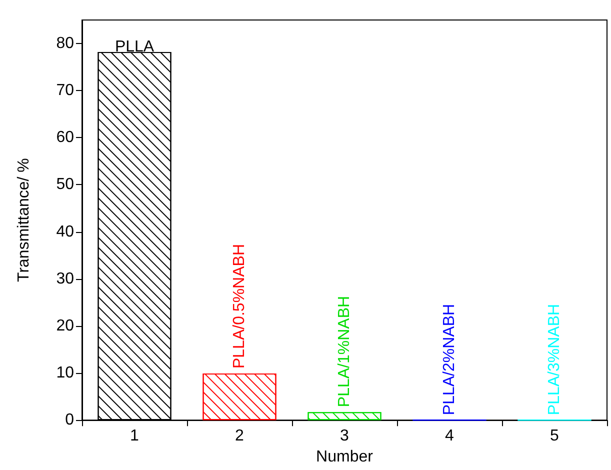 The height and width of the screenshot is (470, 611). I want to click on y-tick-label: 80, so click(65, 43).